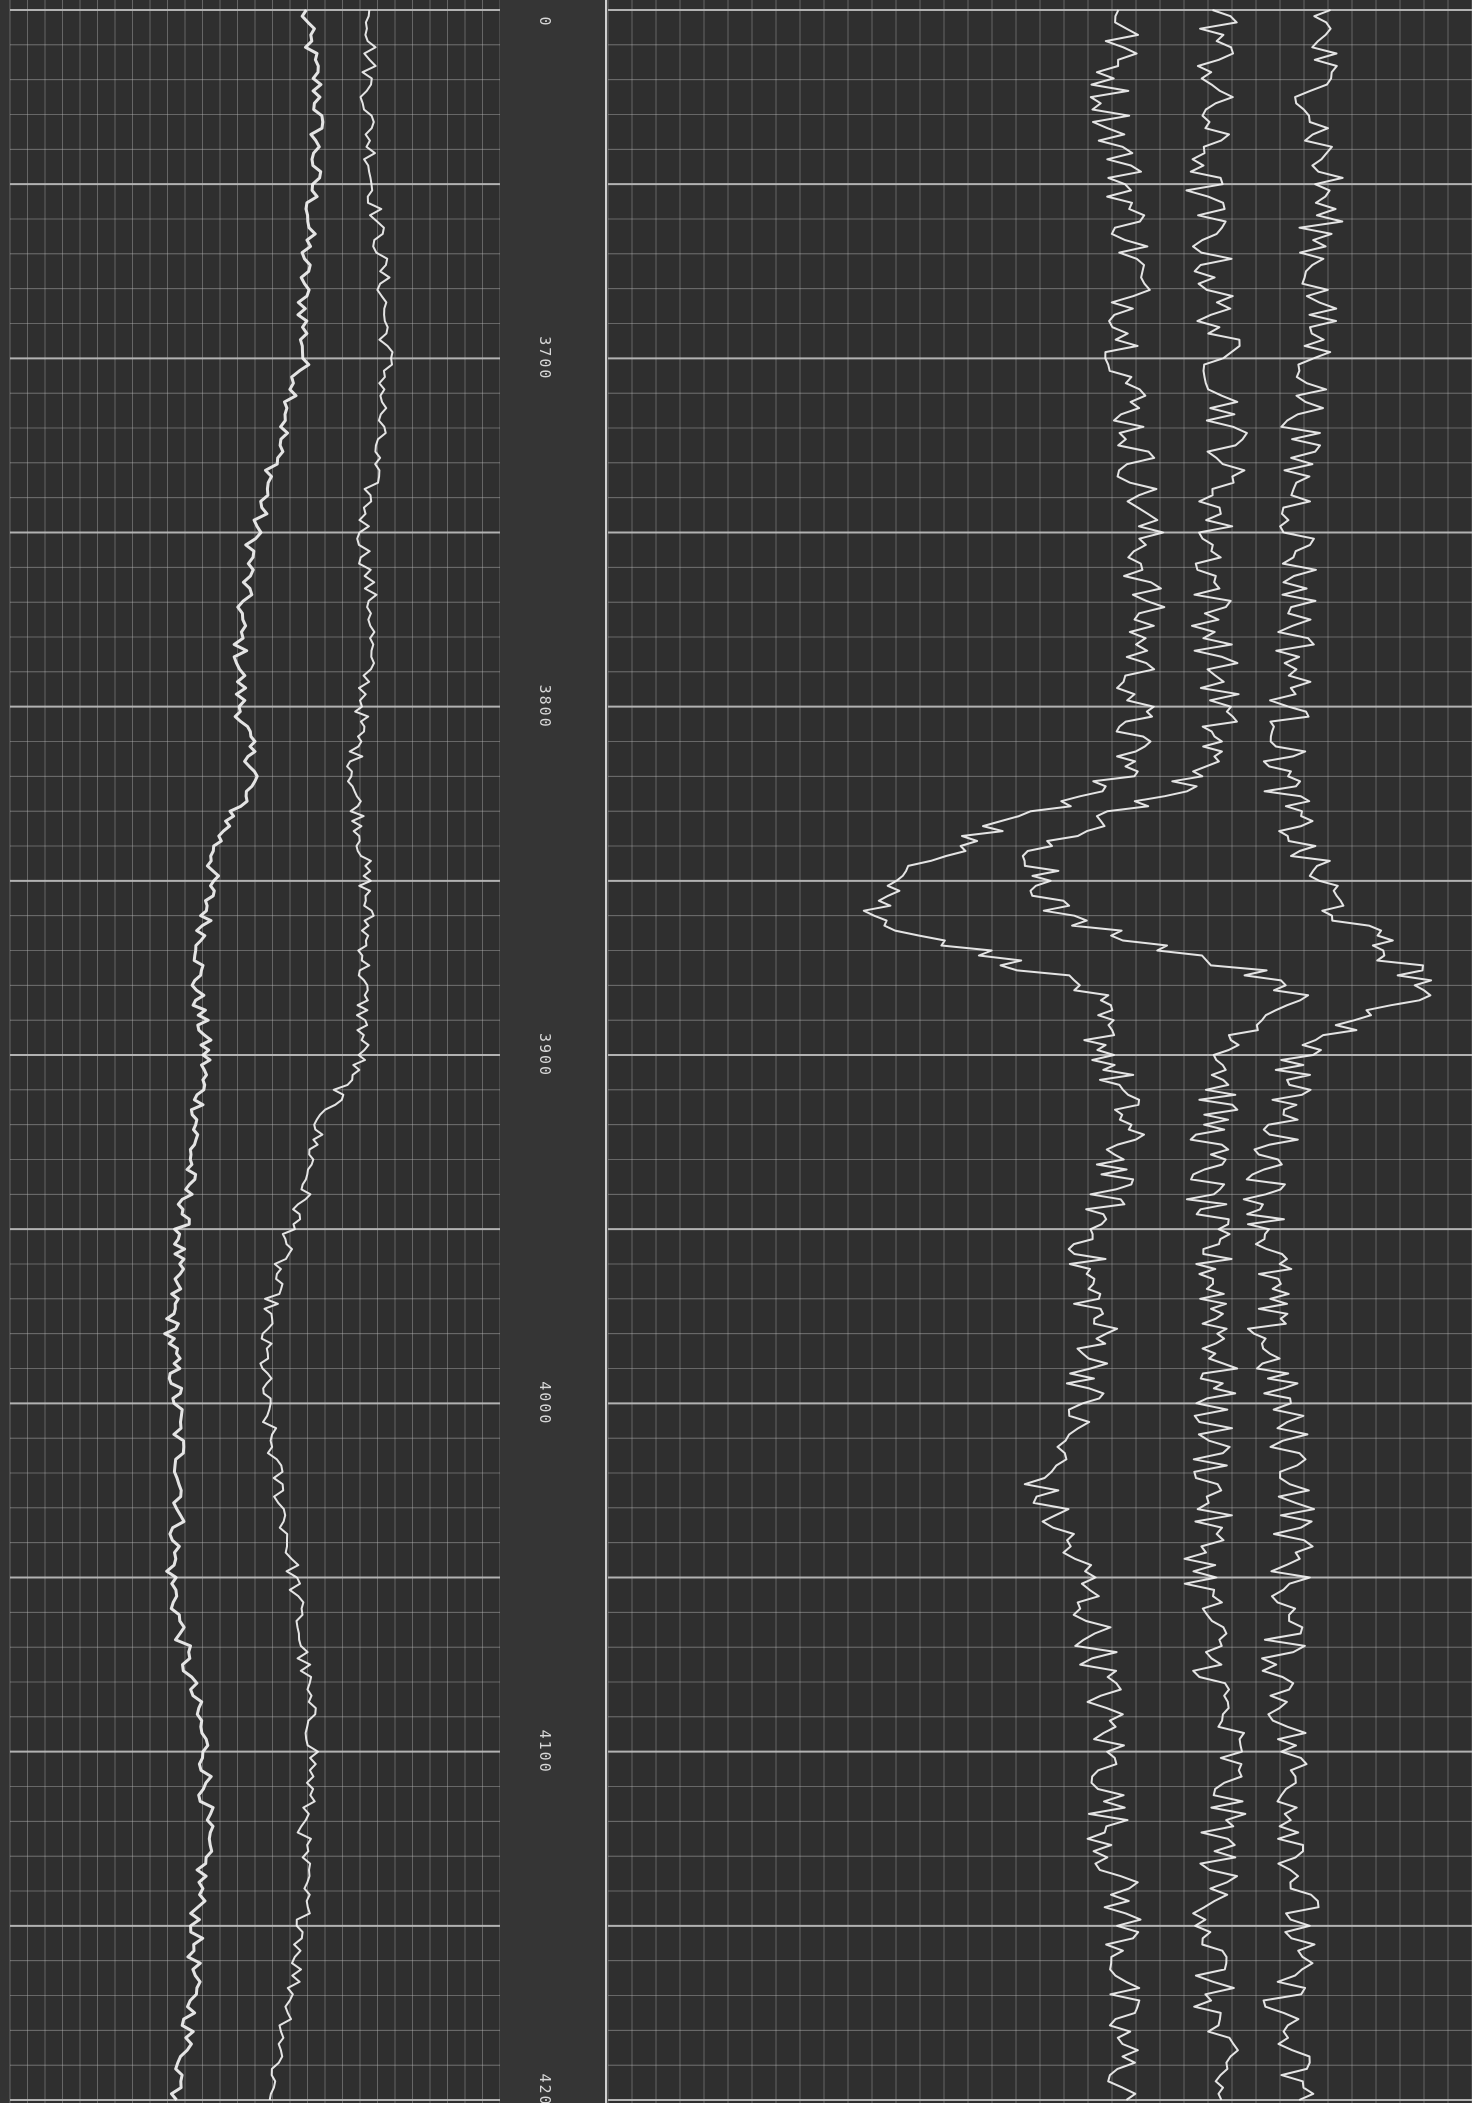  I want to click on depth-column-background, so click(554, 1051).